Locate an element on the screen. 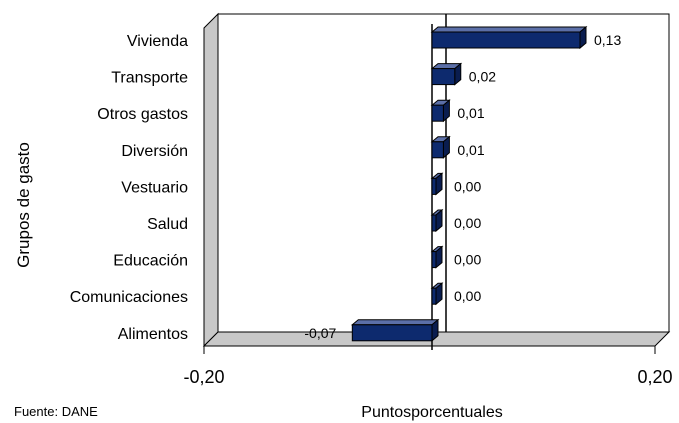 This screenshot has height=423, width=679. category-label: Otros gastos is located at coordinates (142, 114).